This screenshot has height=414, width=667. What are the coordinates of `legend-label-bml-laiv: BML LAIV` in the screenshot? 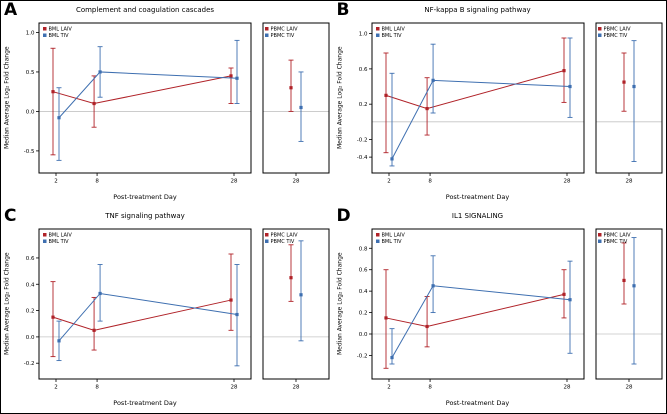 It's located at (393, 235).